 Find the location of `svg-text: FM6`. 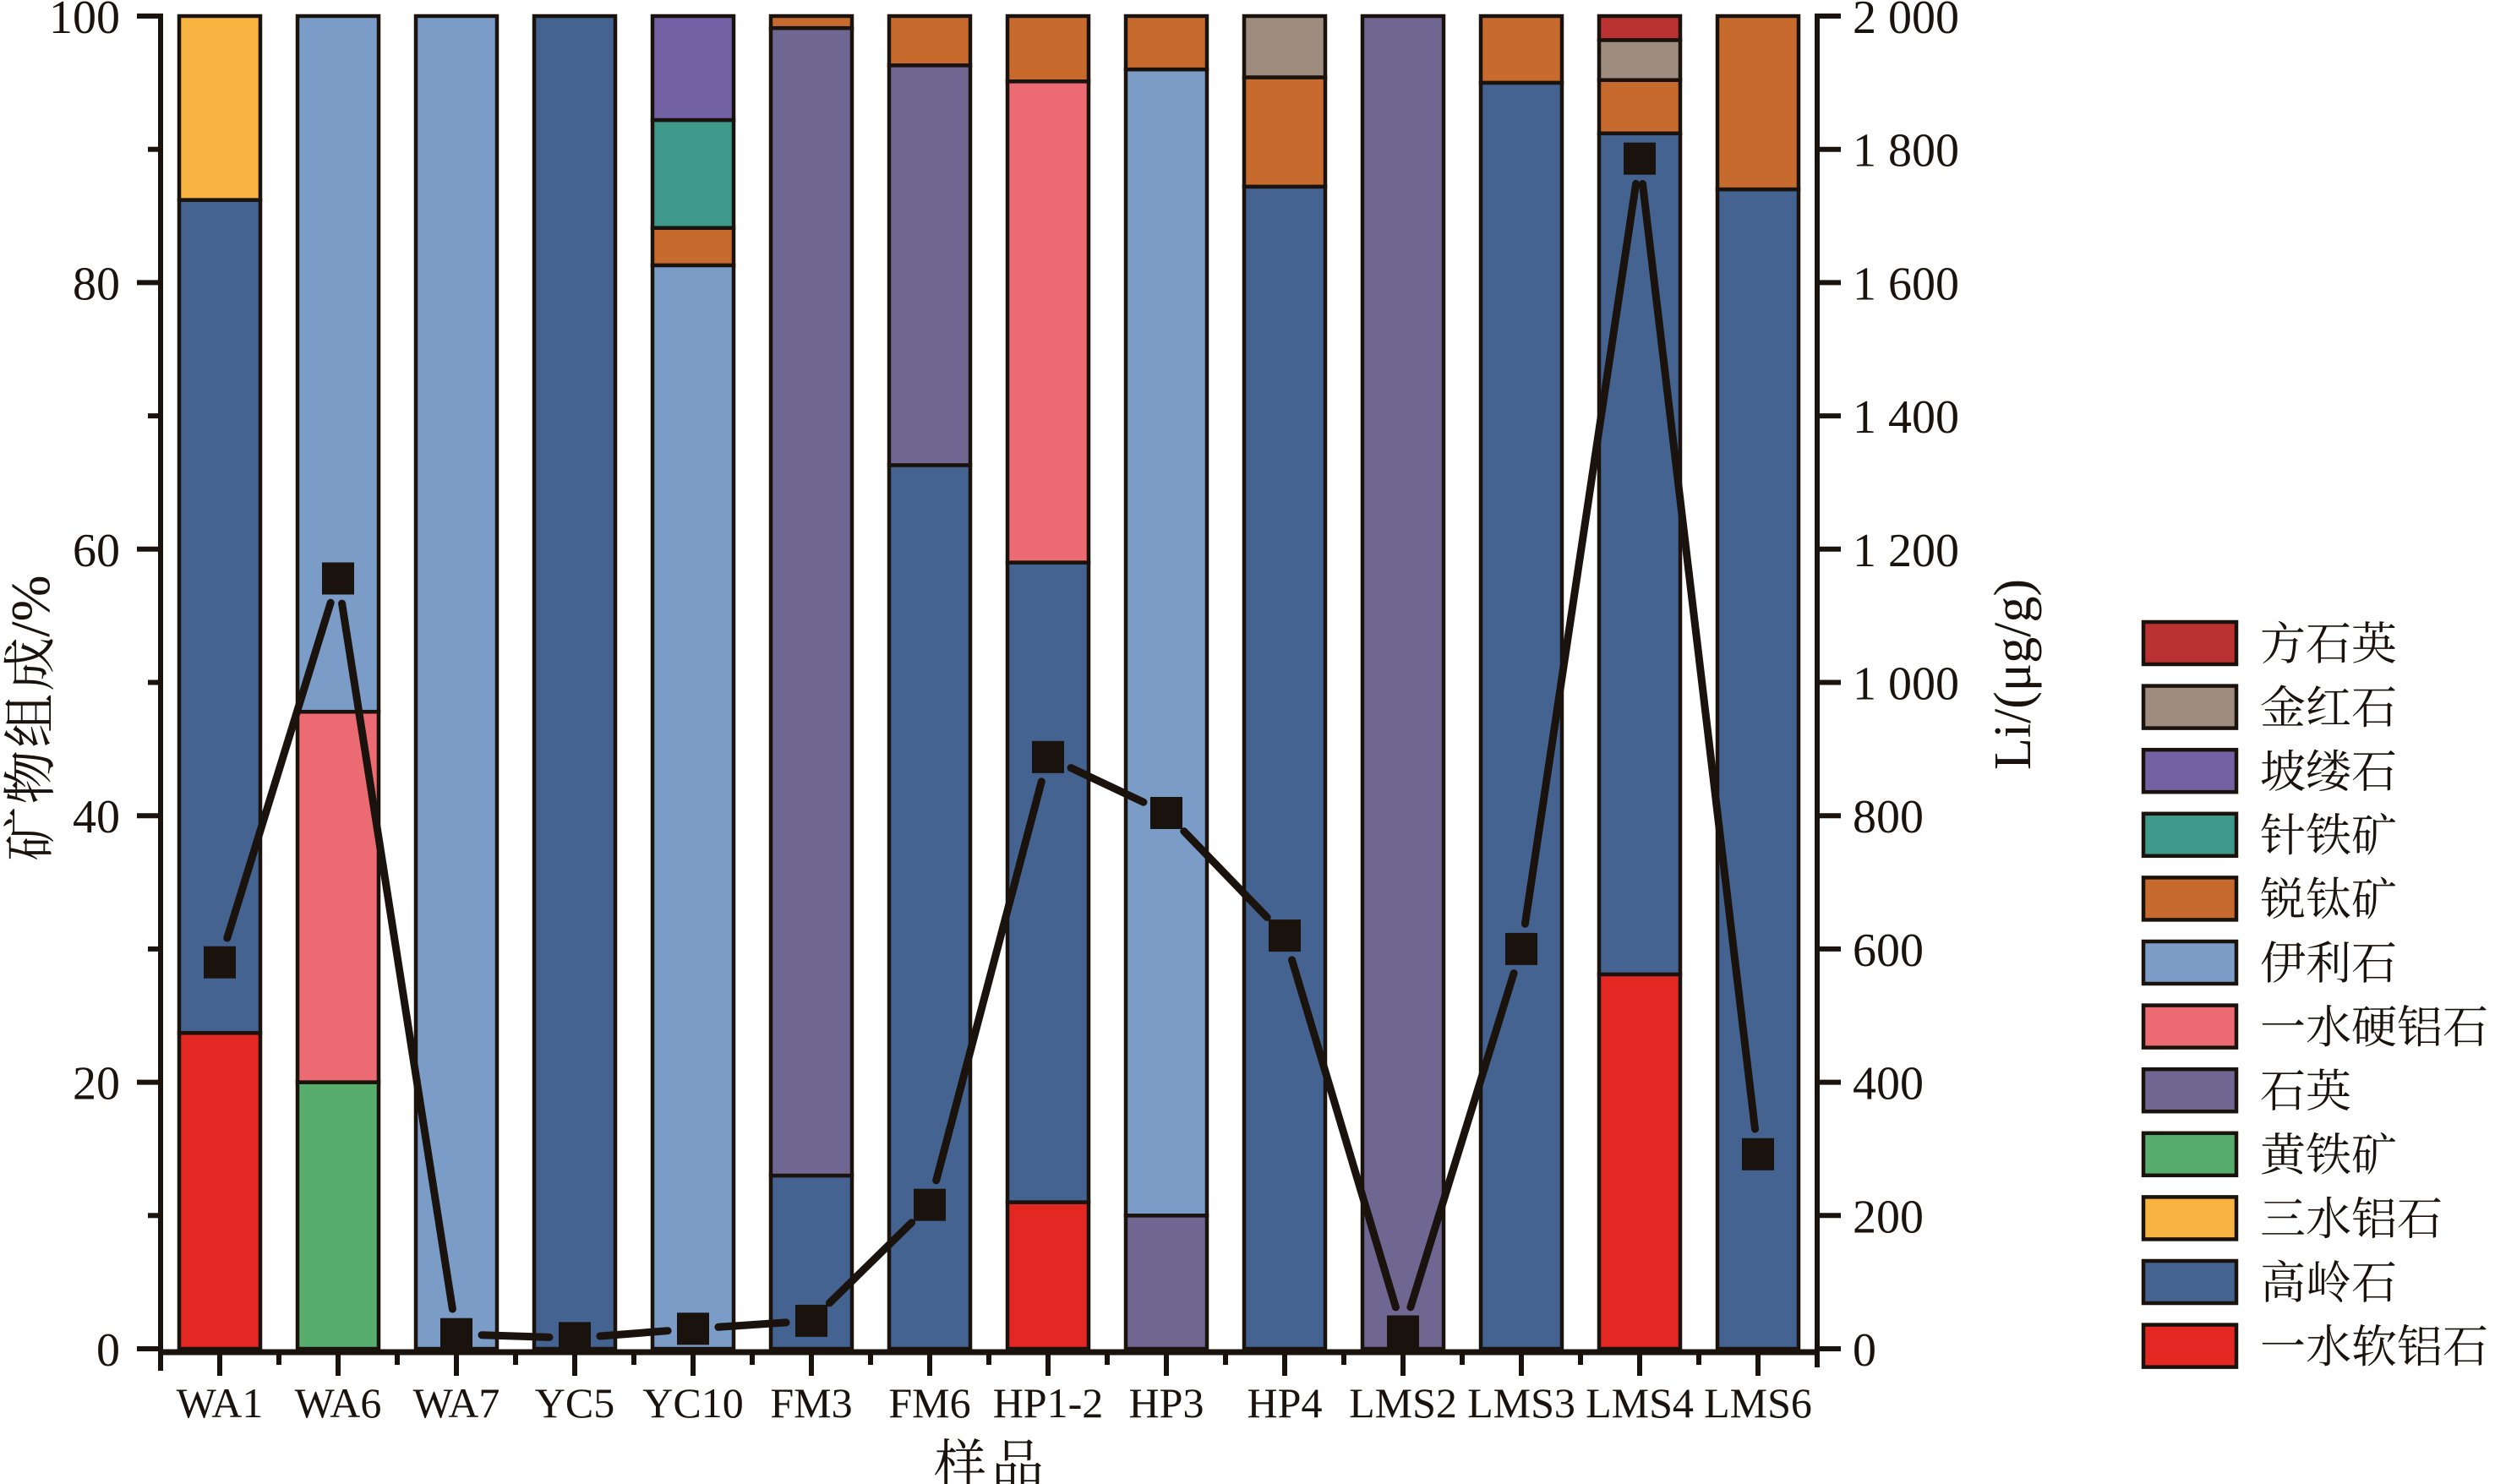

svg-text: FM6 is located at coordinates (929, 1403).